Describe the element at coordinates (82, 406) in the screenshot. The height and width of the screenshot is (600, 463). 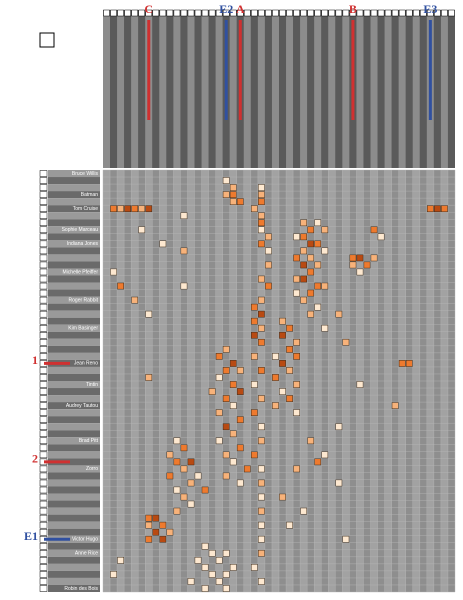
I see `row-label: Audrey Tautou` at that location.